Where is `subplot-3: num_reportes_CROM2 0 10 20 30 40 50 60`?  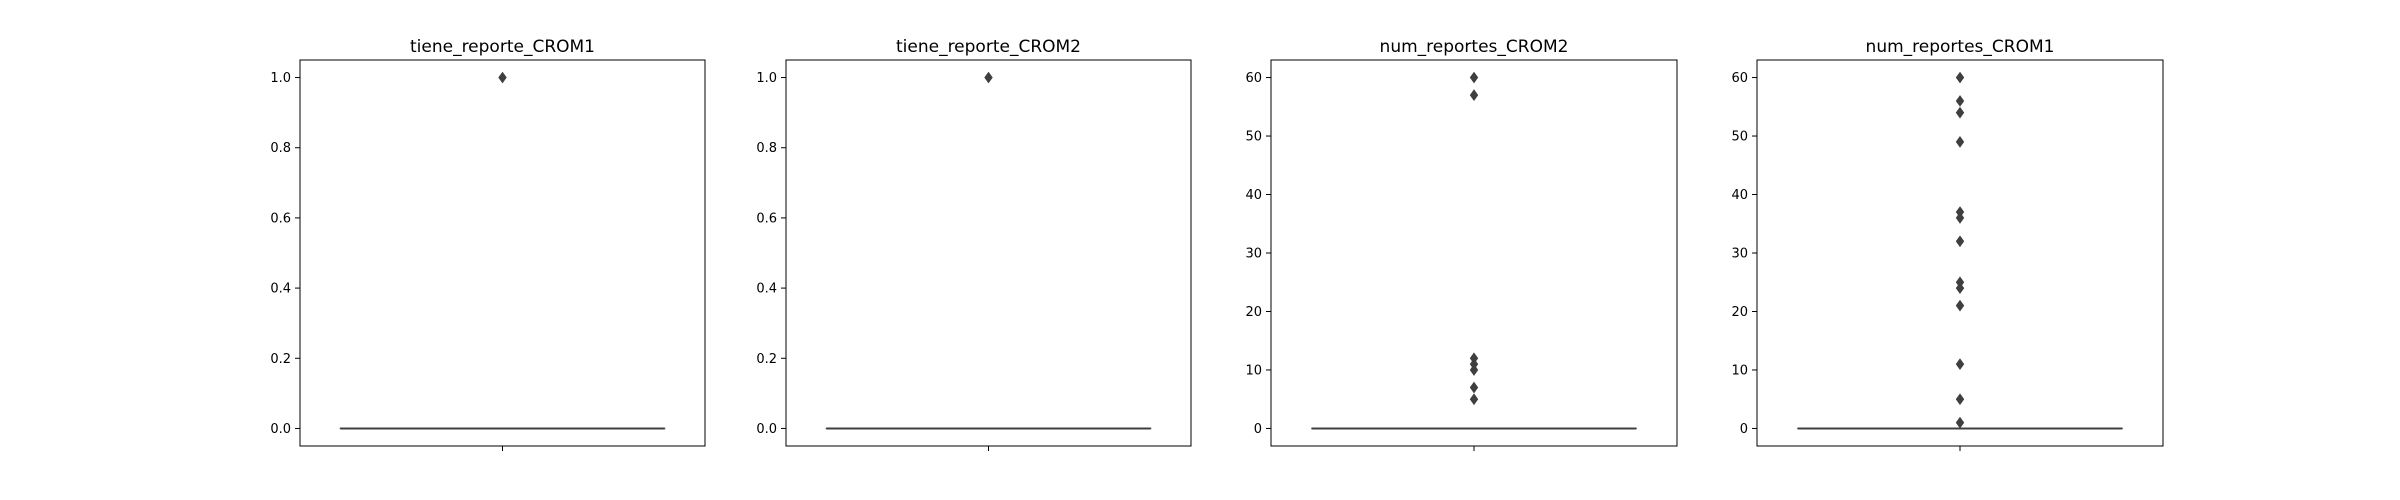 subplot-3: num_reportes_CROM2 0 10 20 30 40 50 60 is located at coordinates (1461, 244).